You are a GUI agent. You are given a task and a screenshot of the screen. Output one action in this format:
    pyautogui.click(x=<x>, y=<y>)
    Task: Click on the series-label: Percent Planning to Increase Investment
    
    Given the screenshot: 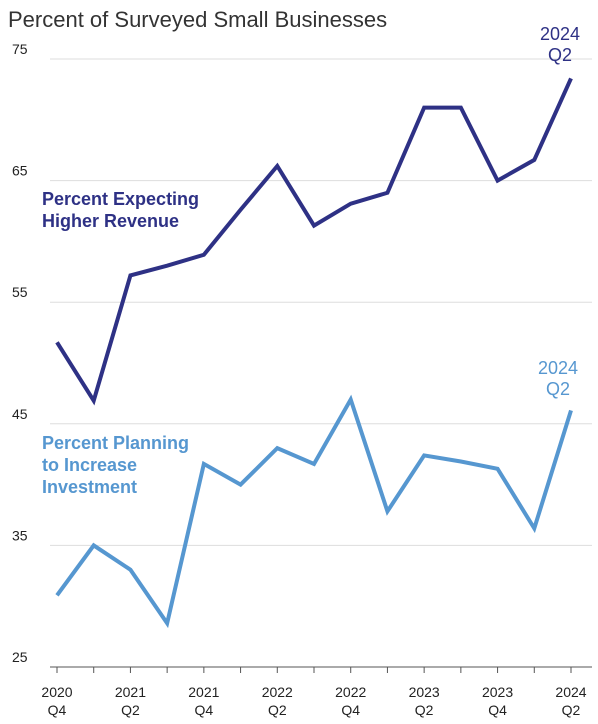 What is the action you would take?
    pyautogui.click(x=115, y=465)
    